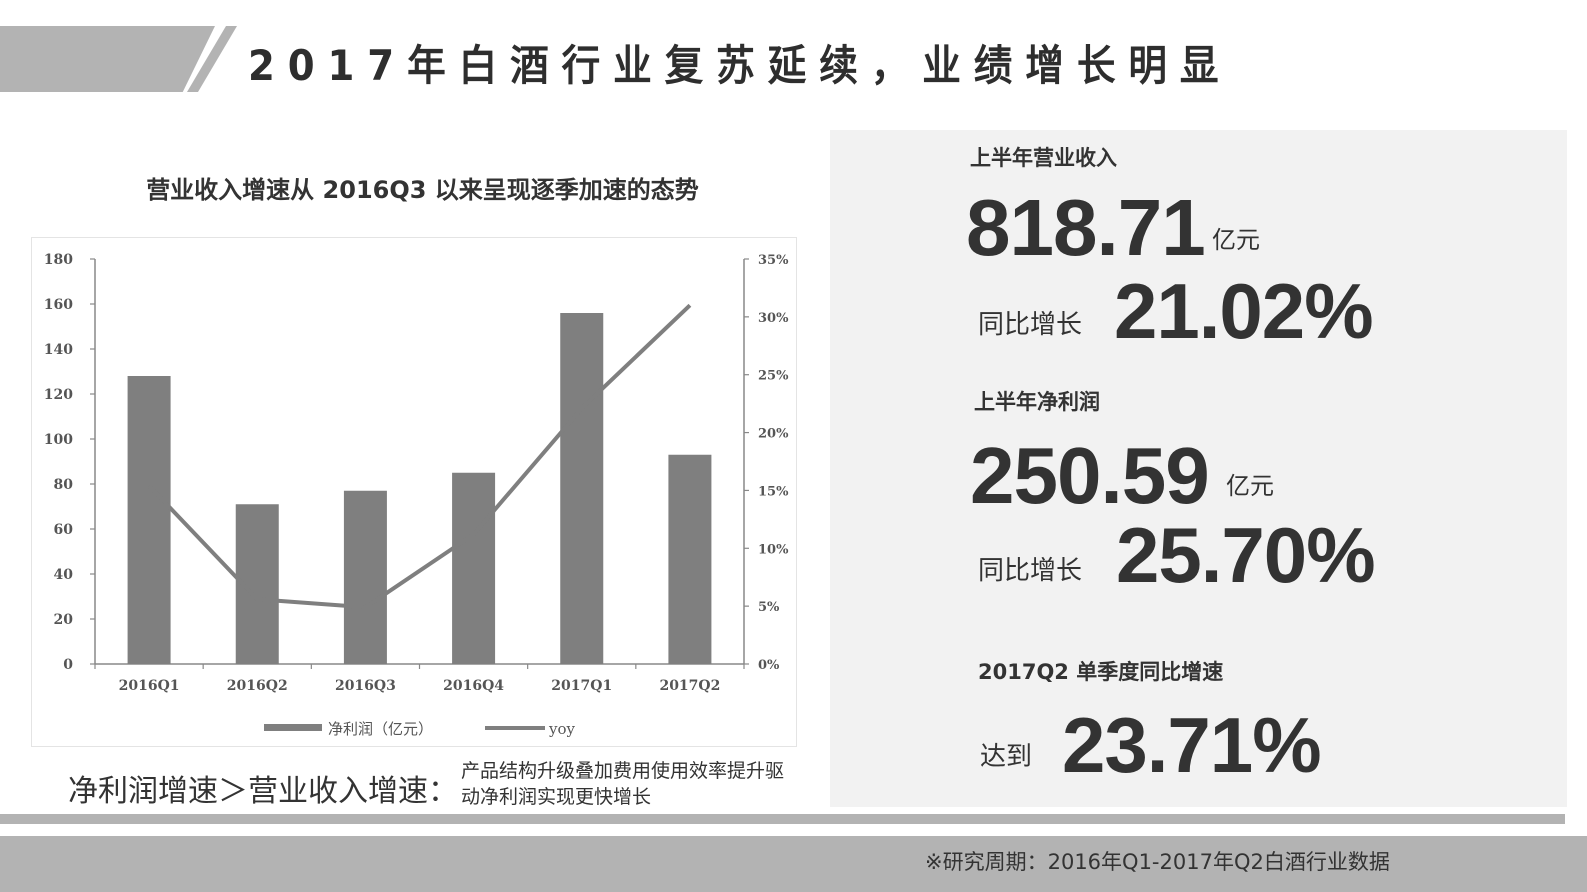 Image resolution: width=1587 pixels, height=892 pixels. What do you see at coordinates (58, 440) in the screenshot?
I see `left-axis-tick-label: 100` at bounding box center [58, 440].